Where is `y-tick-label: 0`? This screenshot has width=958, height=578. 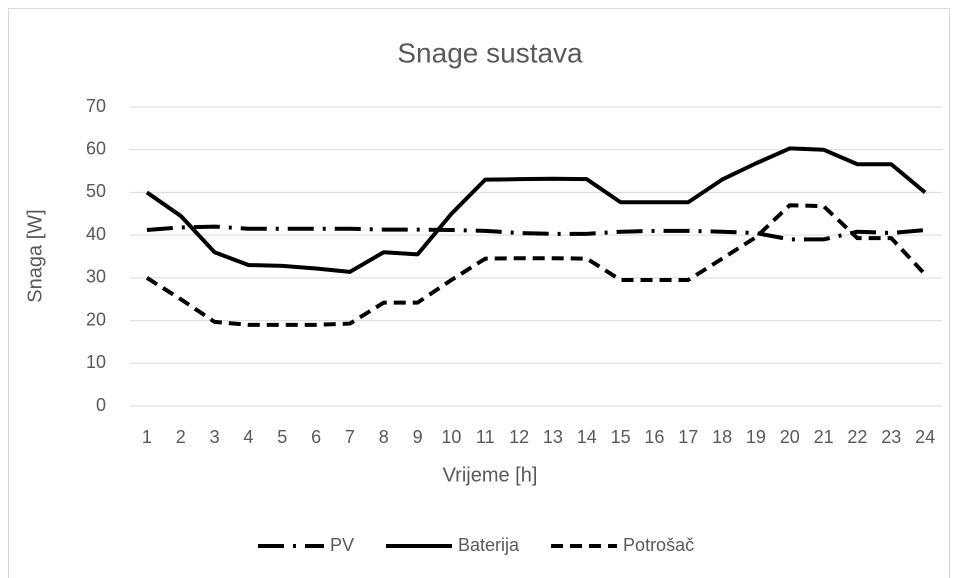
y-tick-label: 0 is located at coordinates (101, 405).